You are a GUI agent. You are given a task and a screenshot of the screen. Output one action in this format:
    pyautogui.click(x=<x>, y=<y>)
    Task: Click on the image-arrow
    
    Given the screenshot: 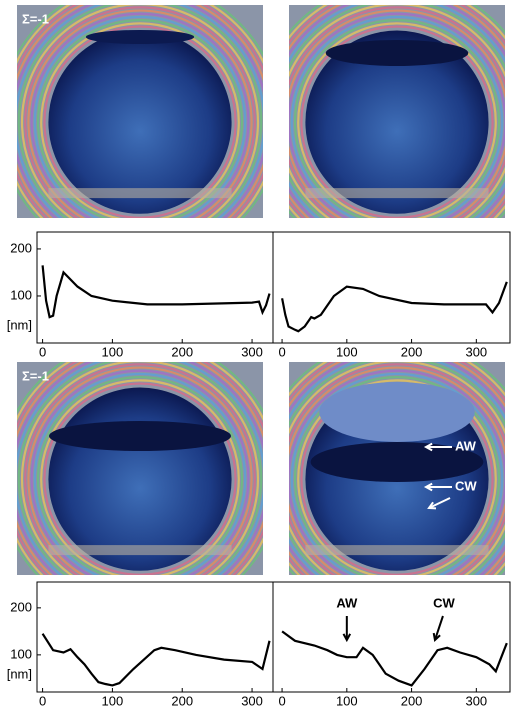 What is the action you would take?
    pyautogui.click(x=439, y=503)
    